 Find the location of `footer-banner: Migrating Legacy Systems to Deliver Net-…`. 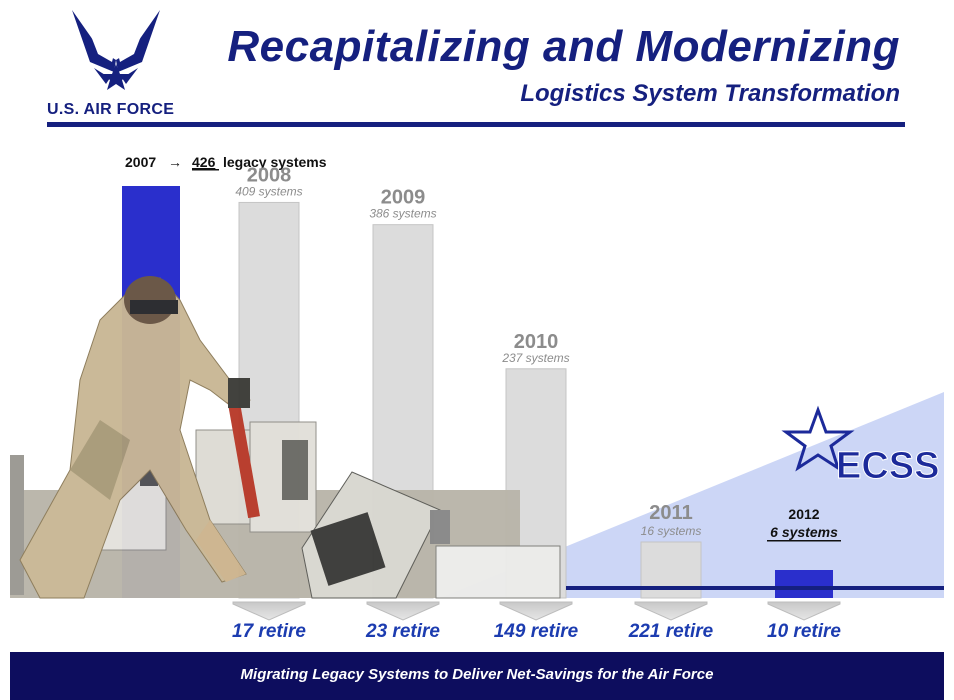

footer-banner: Migrating Legacy Systems to Deliver Net-… is located at coordinates (477, 676).